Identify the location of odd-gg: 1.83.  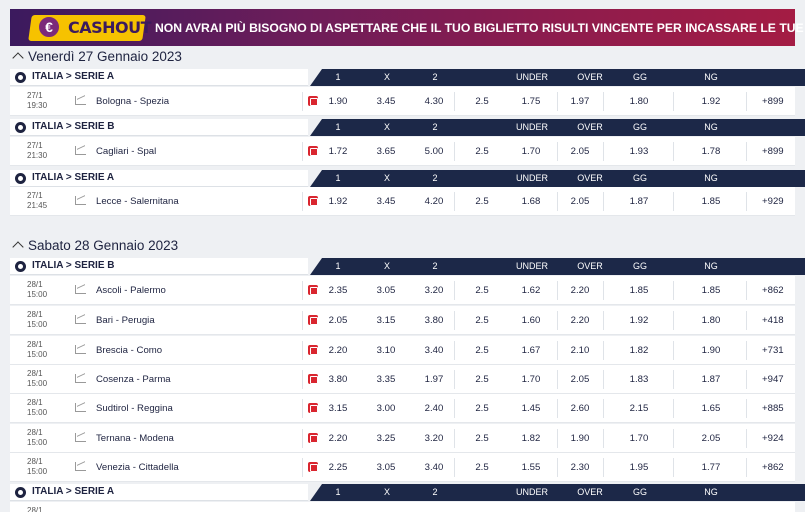
(639, 379).